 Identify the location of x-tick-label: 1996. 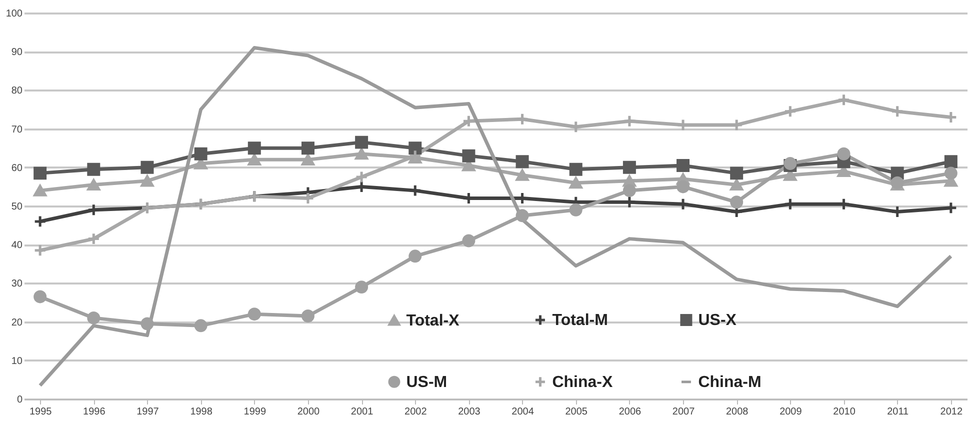
(94, 412).